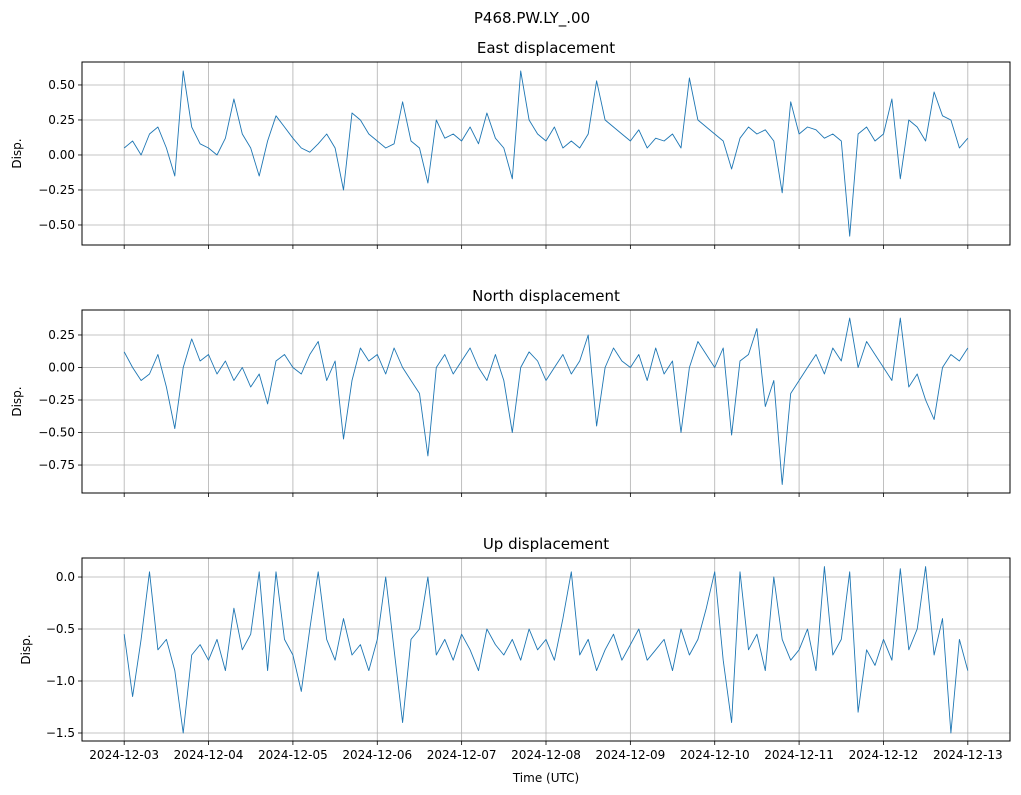 The width and height of the screenshot is (1021, 795). What do you see at coordinates (546, 544) in the screenshot?
I see `panel-title: Up displacement` at bounding box center [546, 544].